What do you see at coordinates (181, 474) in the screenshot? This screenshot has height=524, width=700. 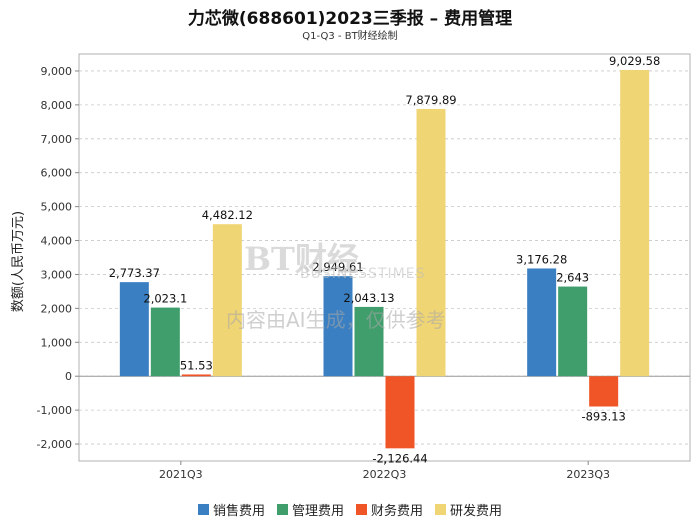 I see `x-tick-label: 2021Q3` at bounding box center [181, 474].